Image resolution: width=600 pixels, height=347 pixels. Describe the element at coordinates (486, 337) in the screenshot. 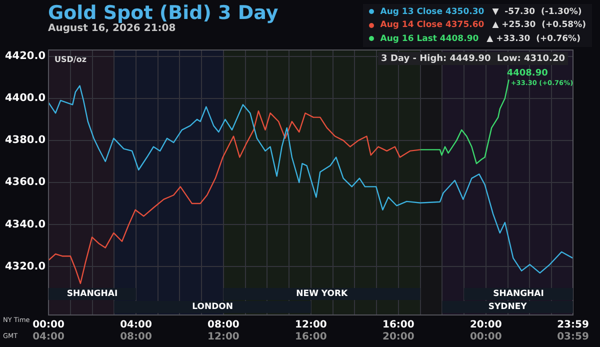

I see `x2-tick-label: 00:00` at that location.